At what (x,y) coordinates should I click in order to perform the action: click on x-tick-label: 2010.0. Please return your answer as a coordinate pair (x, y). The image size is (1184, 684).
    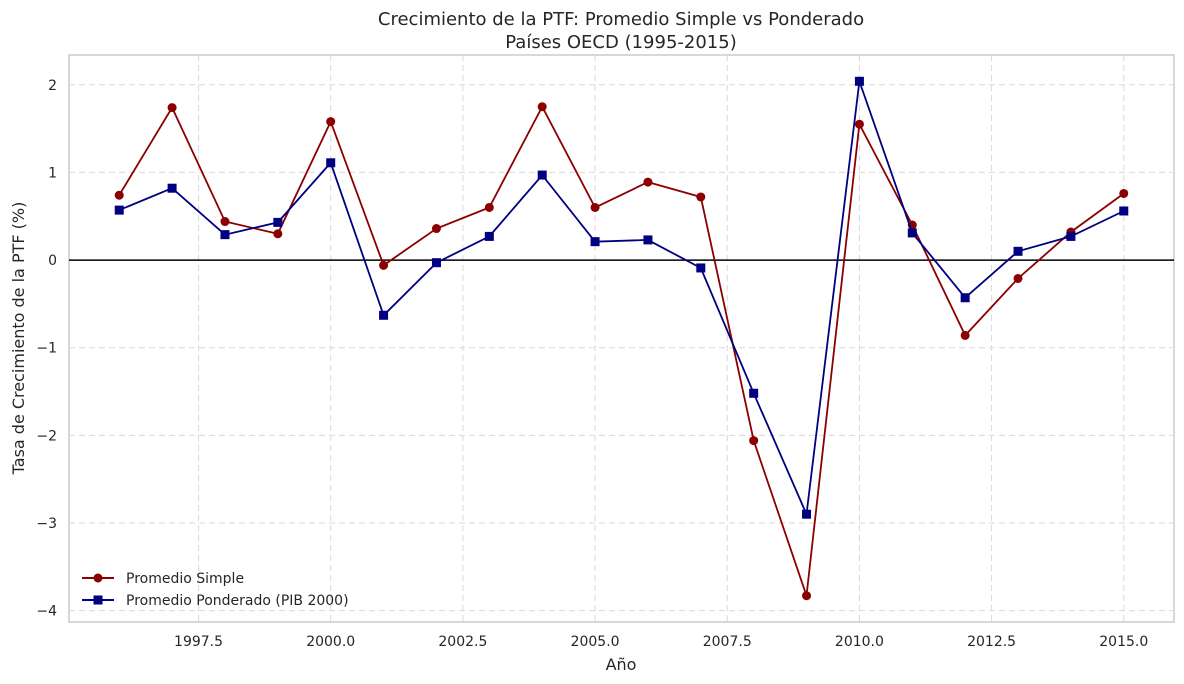
    Looking at the image, I should click on (859, 642).